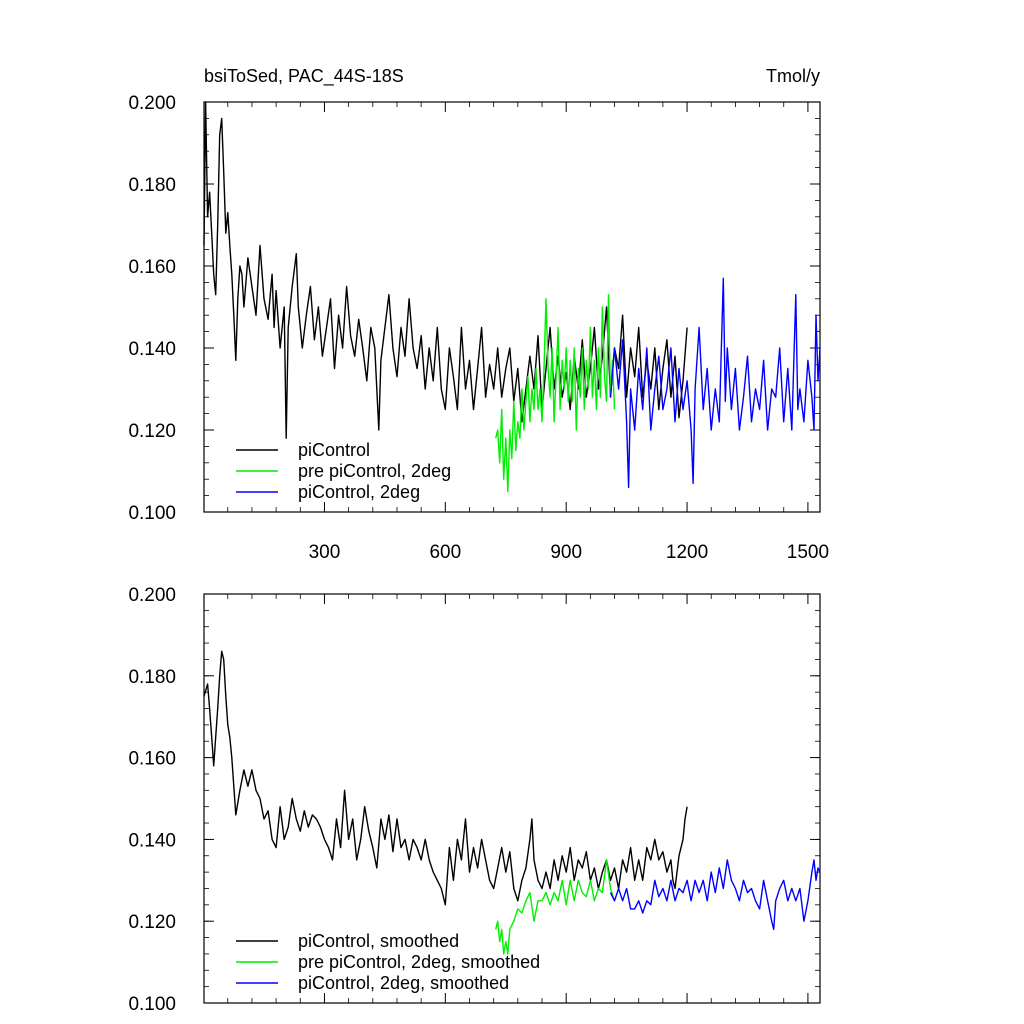 The image size is (1024, 1024). I want to click on legend-label: piControl, so click(334, 450).